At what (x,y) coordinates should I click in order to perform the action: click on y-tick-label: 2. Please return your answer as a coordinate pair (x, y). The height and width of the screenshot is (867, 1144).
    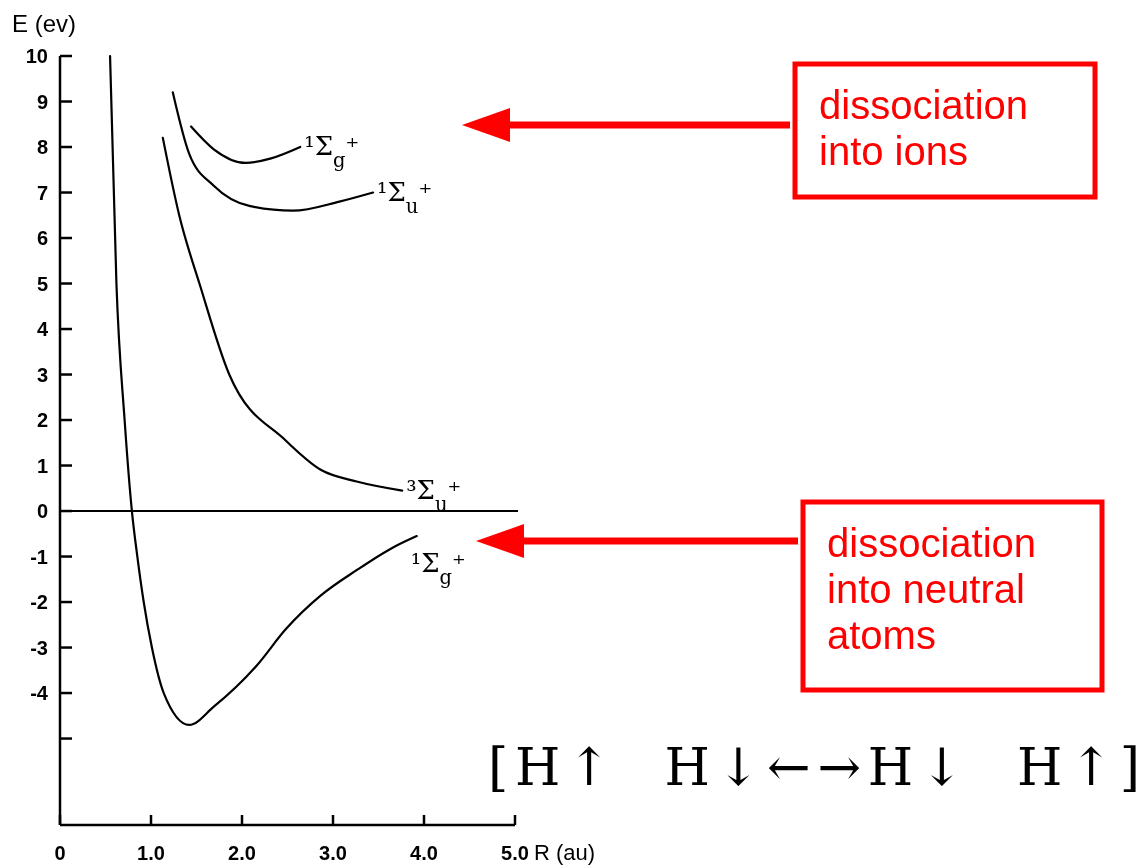
    Looking at the image, I should click on (42, 420).